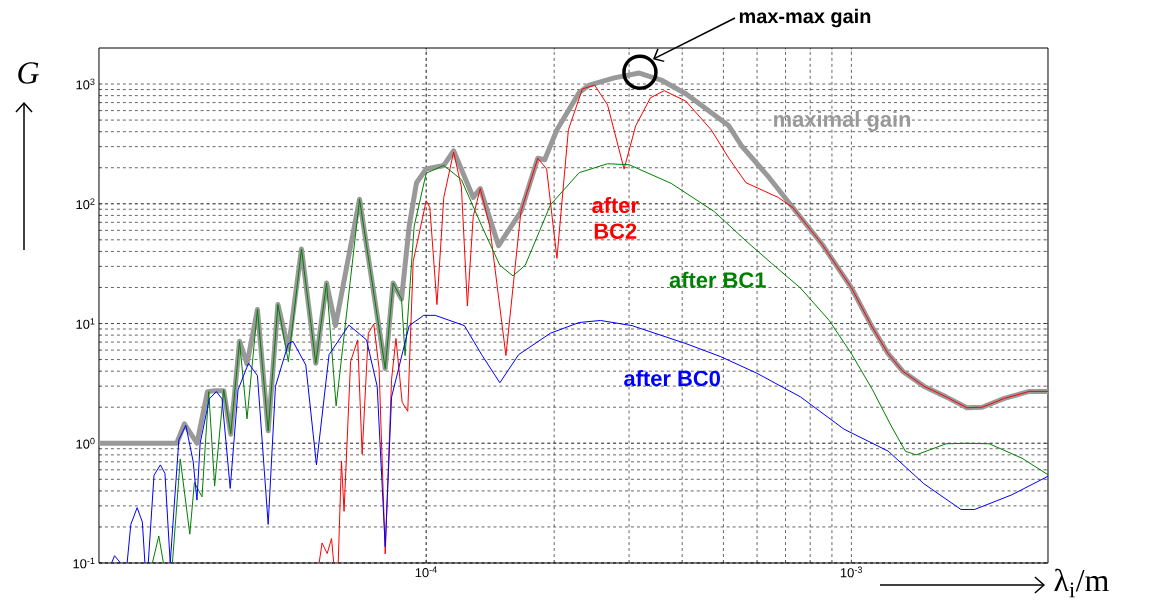  Describe the element at coordinates (85, 443) in the screenshot. I see `y-tick-label: 10$^{0}$` at that location.